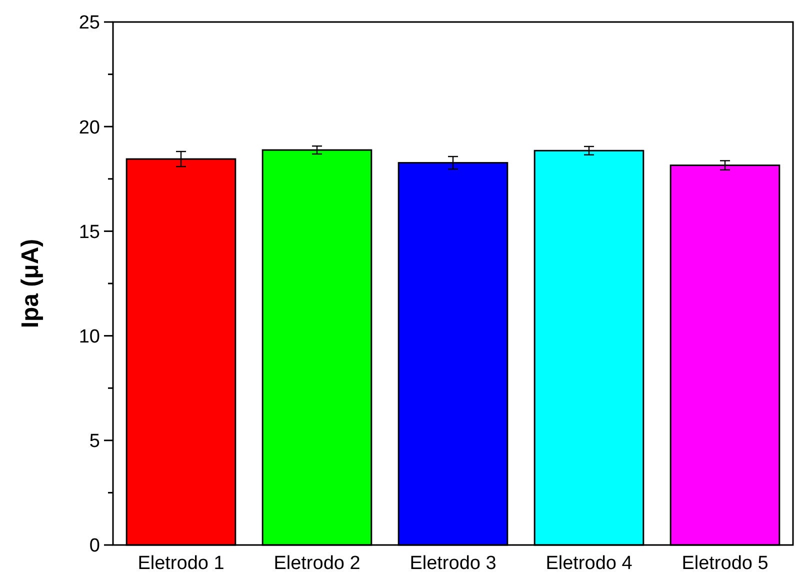  Describe the element at coordinates (30, 283) in the screenshot. I see `y-axis-title: Ipa (μA)` at that location.